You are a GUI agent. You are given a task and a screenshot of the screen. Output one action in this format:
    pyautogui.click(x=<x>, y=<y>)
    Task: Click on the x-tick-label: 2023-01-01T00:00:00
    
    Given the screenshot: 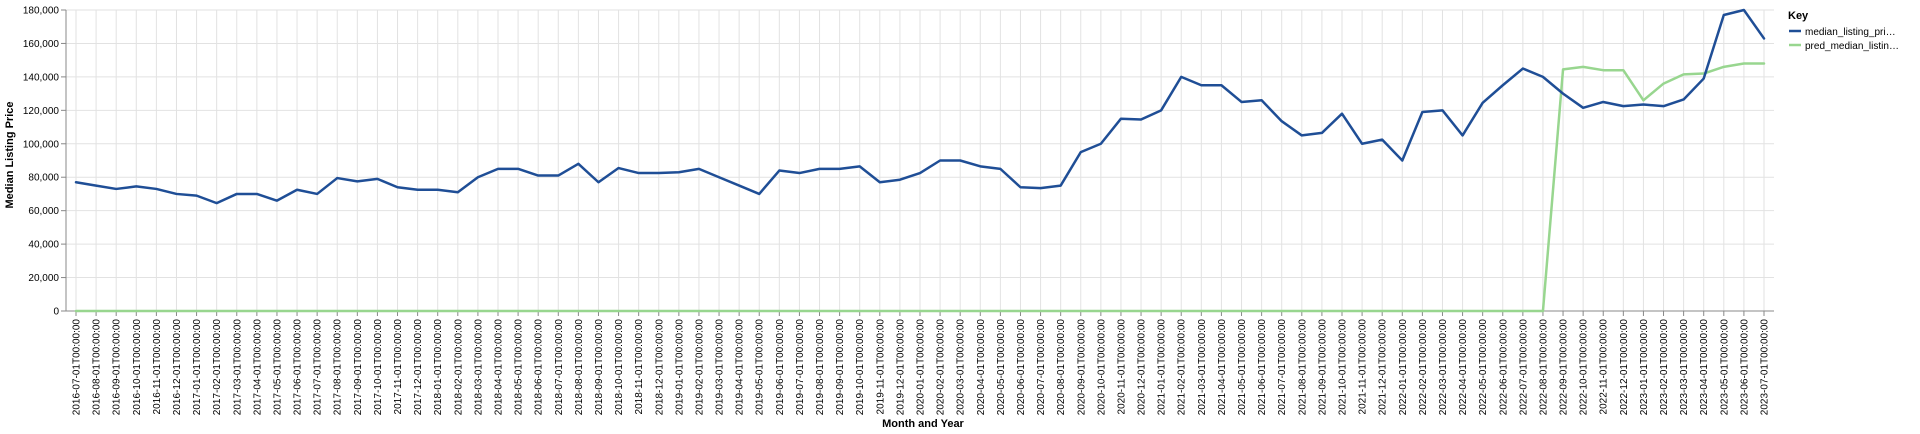 What is the action you would take?
    pyautogui.click(x=1644, y=367)
    